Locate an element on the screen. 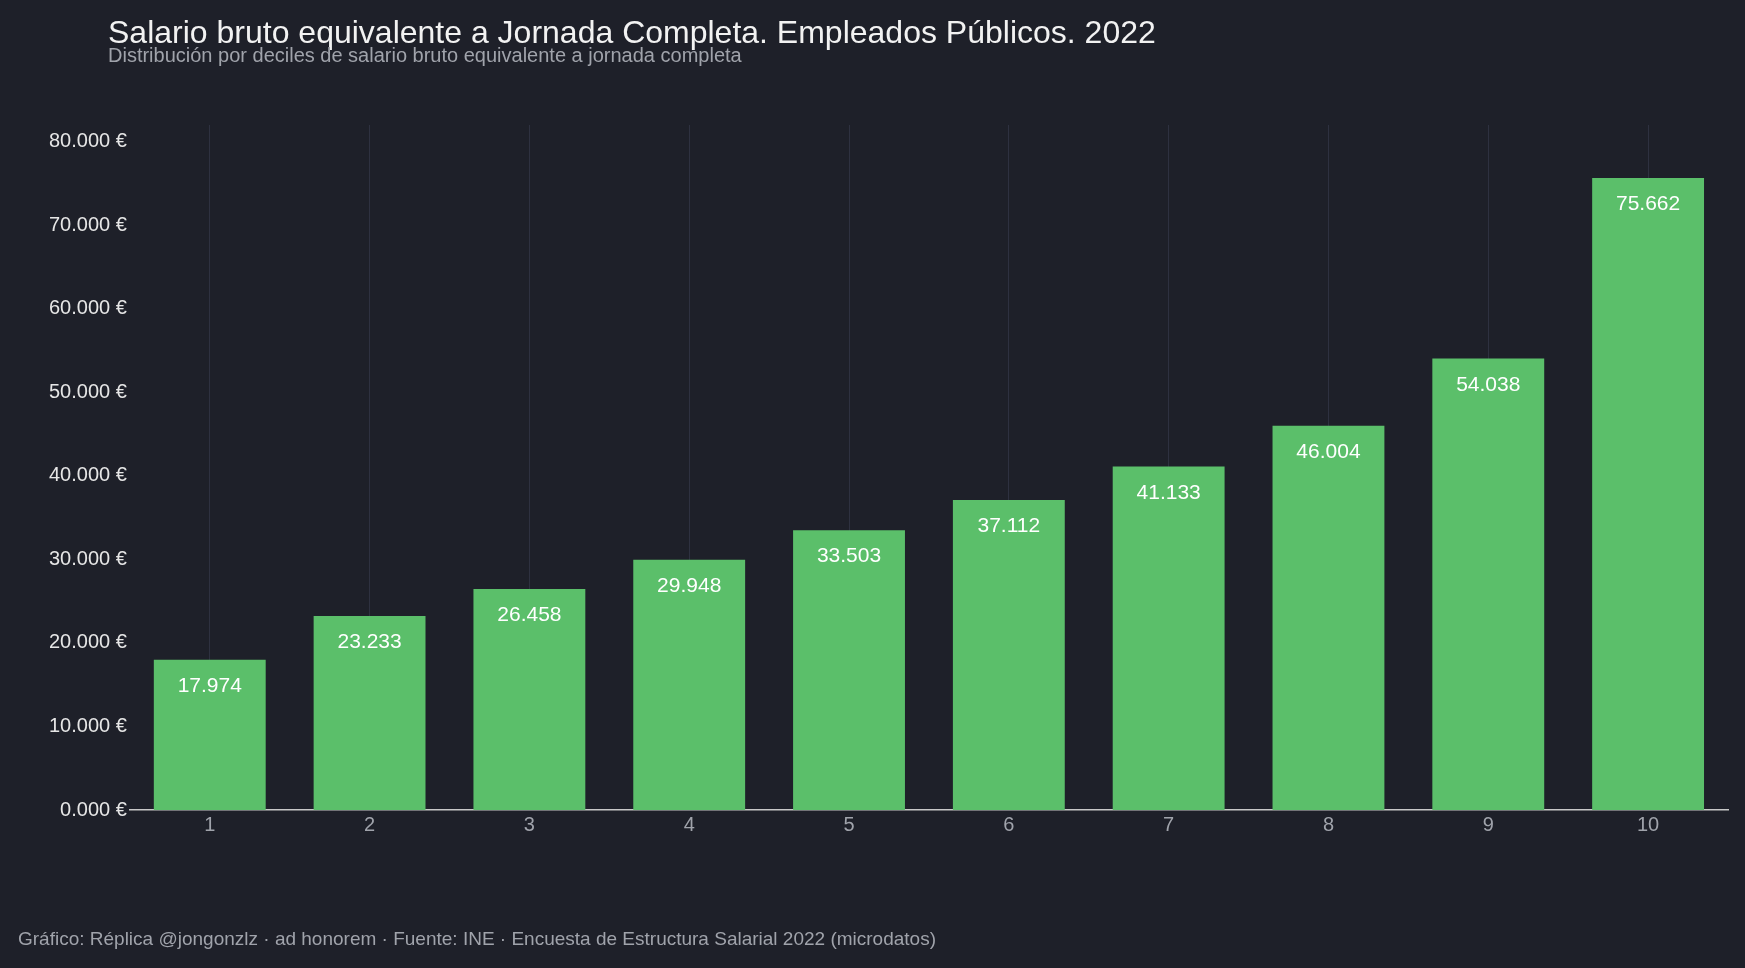 Image resolution: width=1745 pixels, height=968 pixels. data-label: 26.458 is located at coordinates (529, 614).